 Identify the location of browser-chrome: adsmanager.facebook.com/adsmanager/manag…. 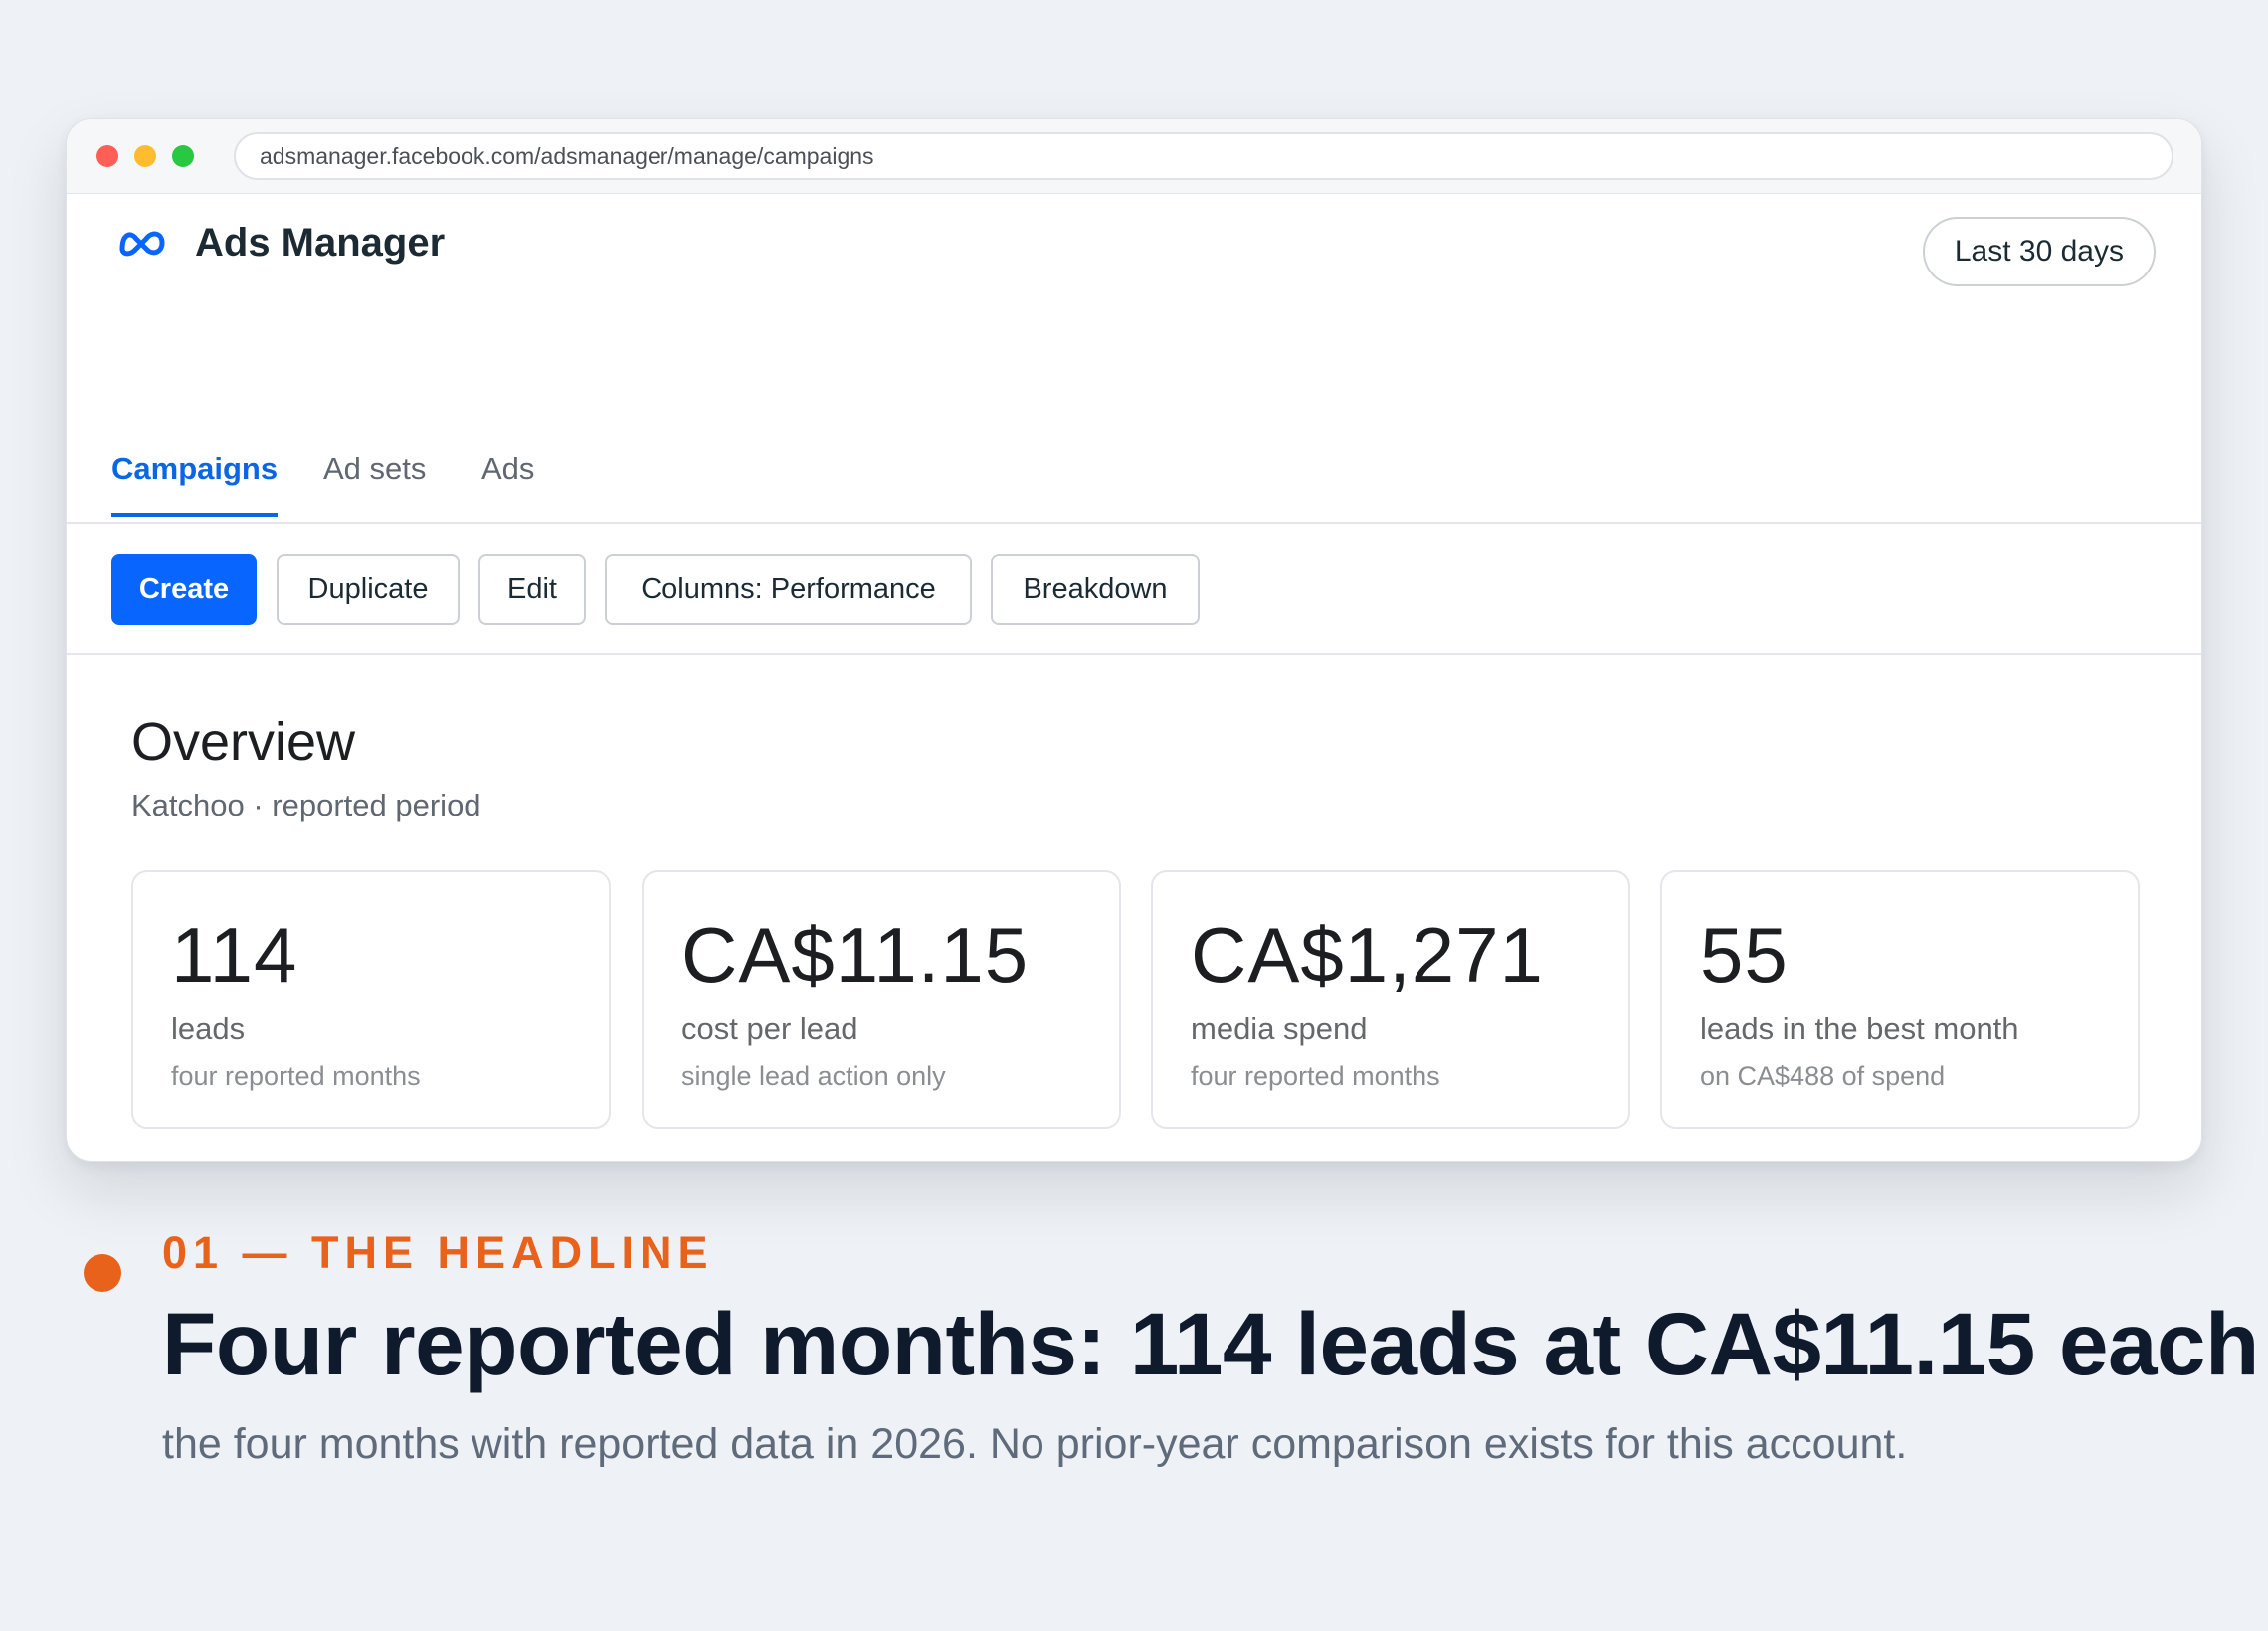
(1134, 156).